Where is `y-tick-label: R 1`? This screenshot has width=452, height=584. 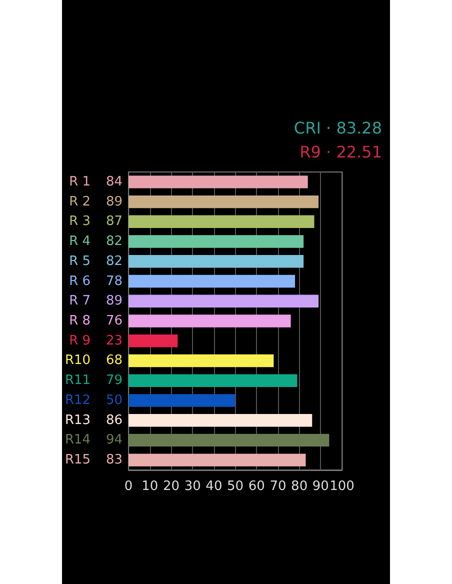 y-tick-label: R 1 is located at coordinates (80, 182).